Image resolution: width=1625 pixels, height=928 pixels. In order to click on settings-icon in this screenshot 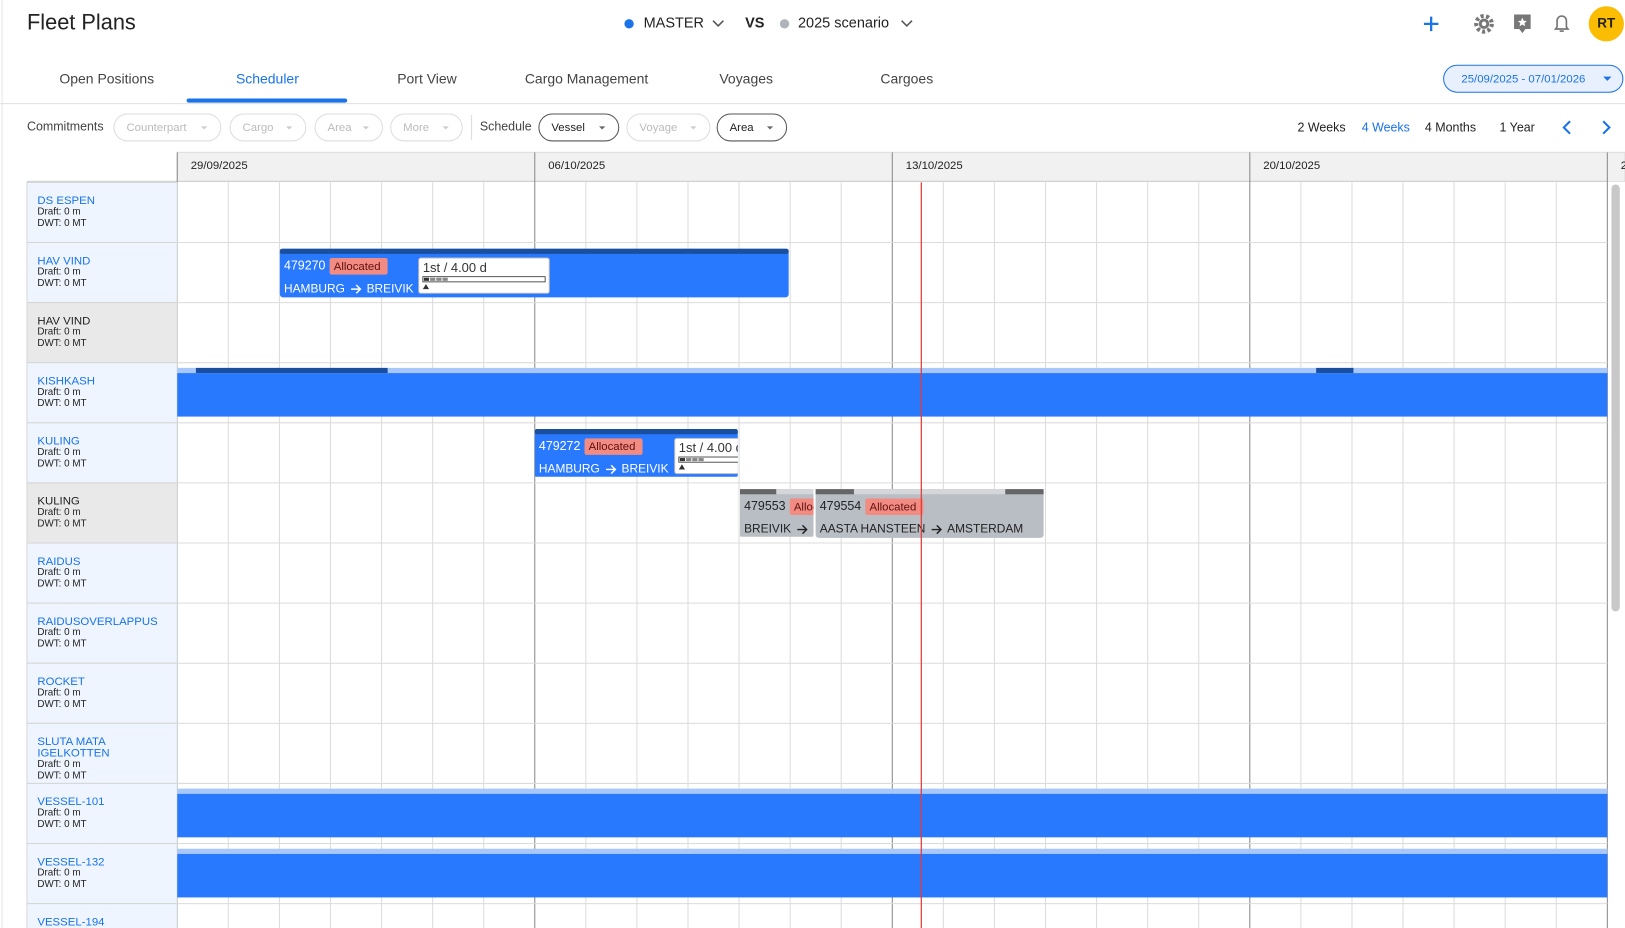, I will do `click(1484, 23)`.